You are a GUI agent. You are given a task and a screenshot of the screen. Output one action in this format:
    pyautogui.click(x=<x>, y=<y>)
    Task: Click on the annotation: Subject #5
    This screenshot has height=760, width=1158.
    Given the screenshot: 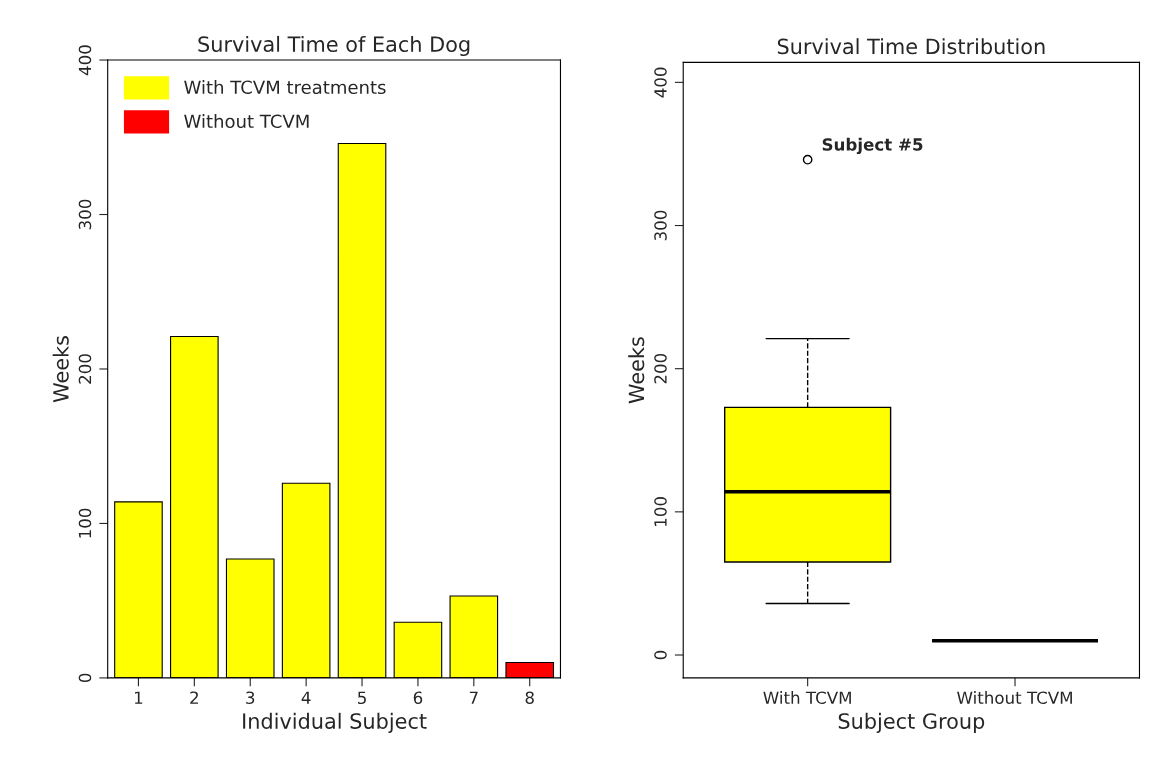 What is the action you would take?
    pyautogui.click(x=872, y=146)
    